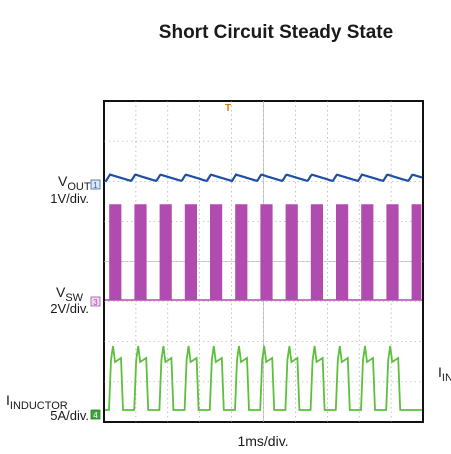  What do you see at coordinates (69, 198) in the screenshot?
I see `channel-scale: 1V/div.` at bounding box center [69, 198].